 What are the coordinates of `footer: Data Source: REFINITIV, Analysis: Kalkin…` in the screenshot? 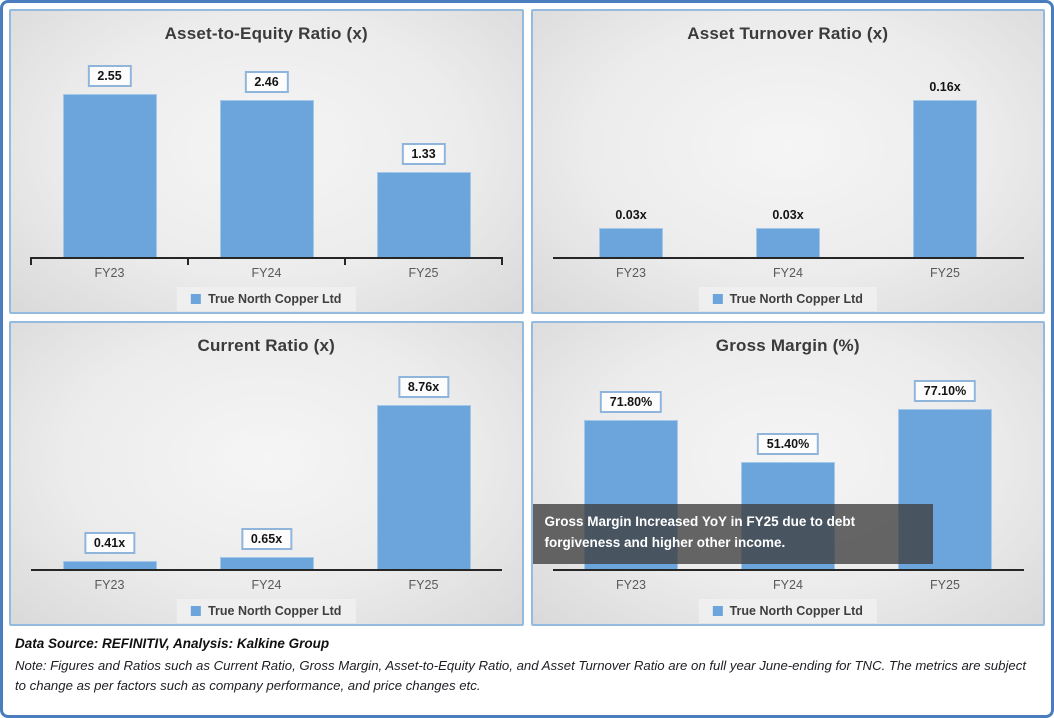 It's located at (527, 670).